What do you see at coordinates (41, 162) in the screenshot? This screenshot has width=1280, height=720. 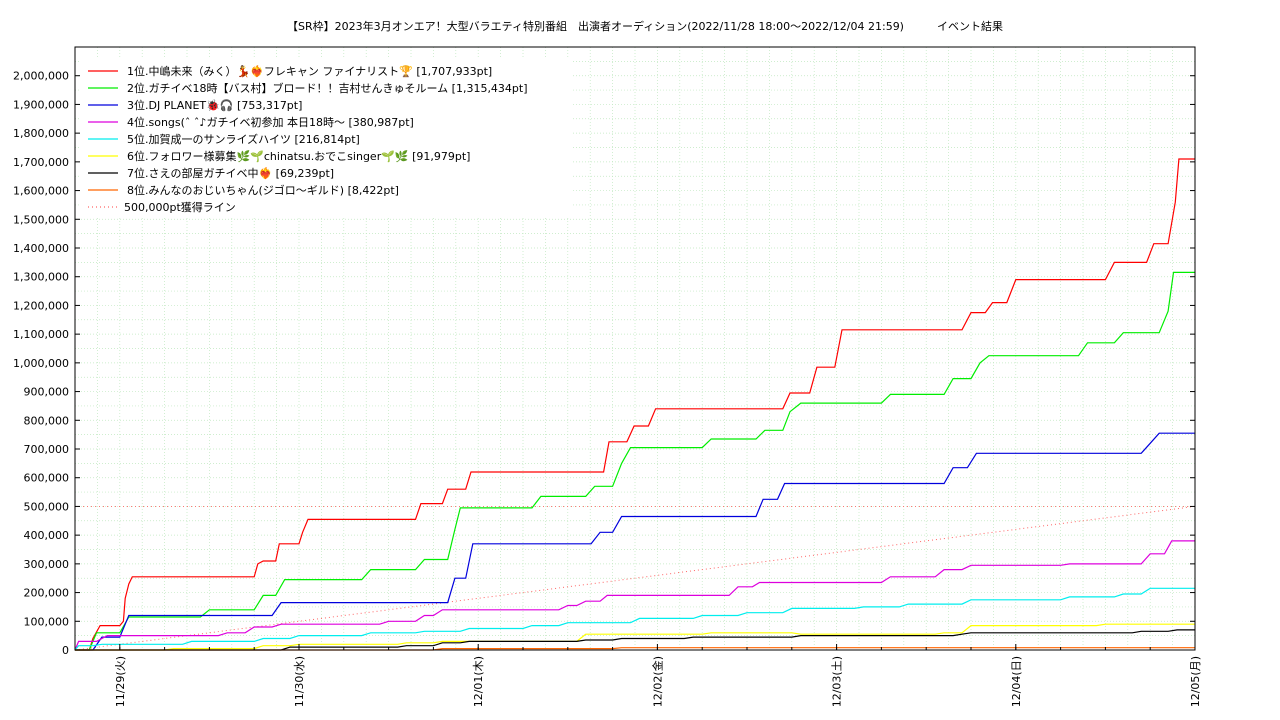 I see `y-tick-label: 1,700,000` at bounding box center [41, 162].